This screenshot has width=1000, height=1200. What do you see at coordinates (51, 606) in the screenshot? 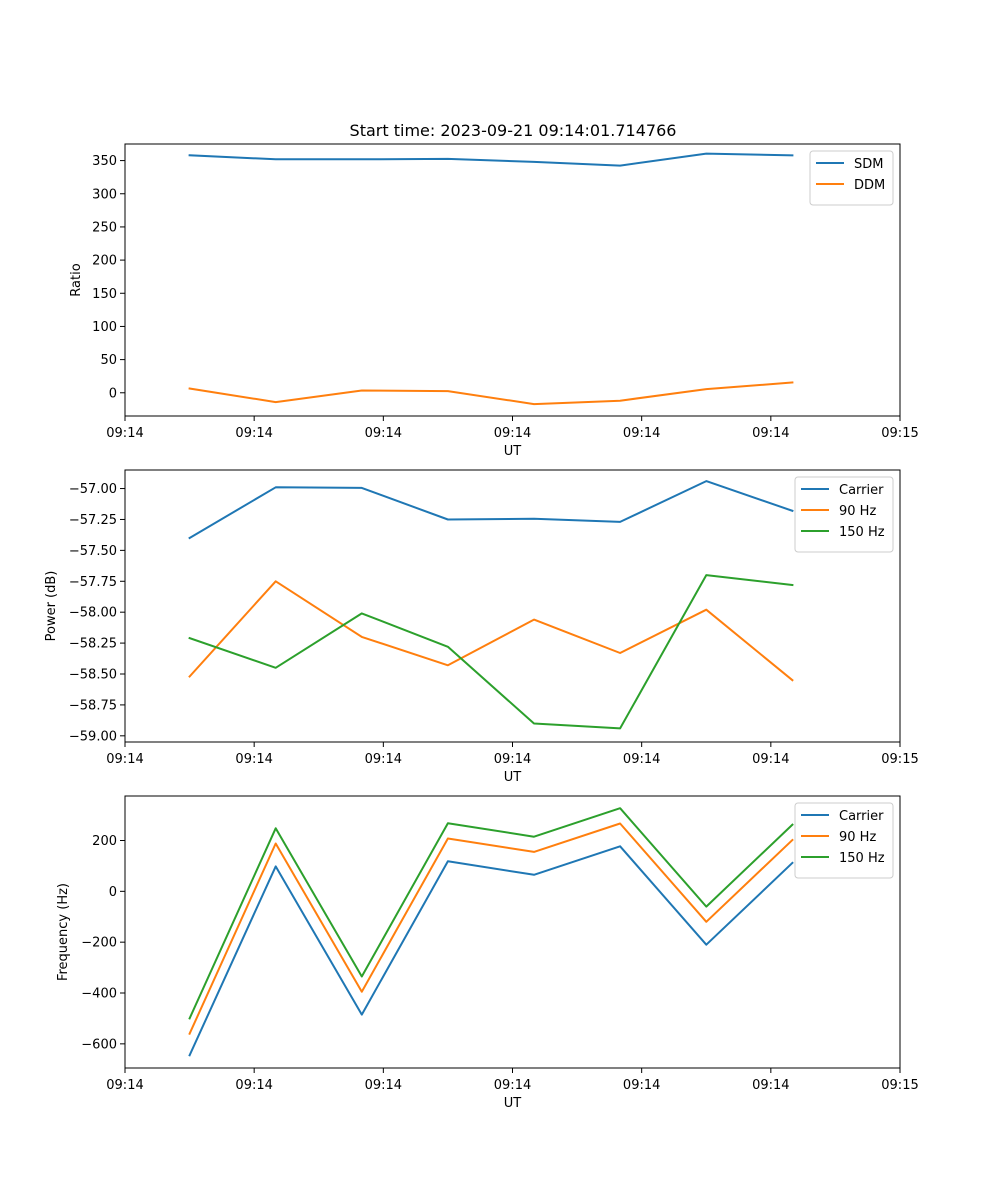
I see `y-axis-label: Power (dB)` at bounding box center [51, 606].